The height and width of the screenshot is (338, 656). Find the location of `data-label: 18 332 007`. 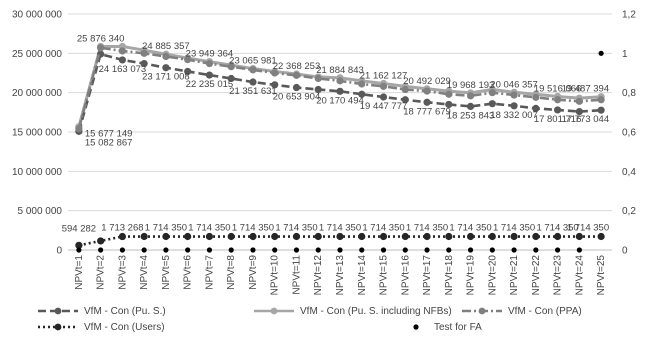

data-label: 18 332 007 is located at coordinates (514, 115).